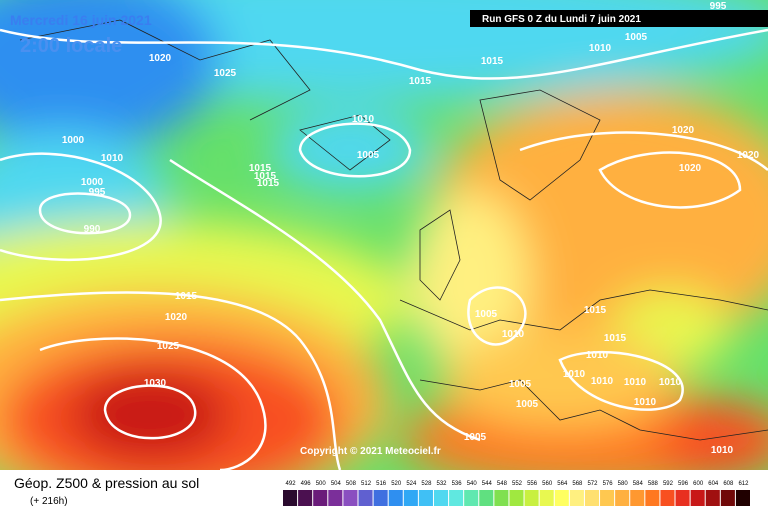 This screenshot has width=768, height=517. What do you see at coordinates (81, 20) in the screenshot?
I see `date-label: Mercredi 16 juin 2021` at bounding box center [81, 20].